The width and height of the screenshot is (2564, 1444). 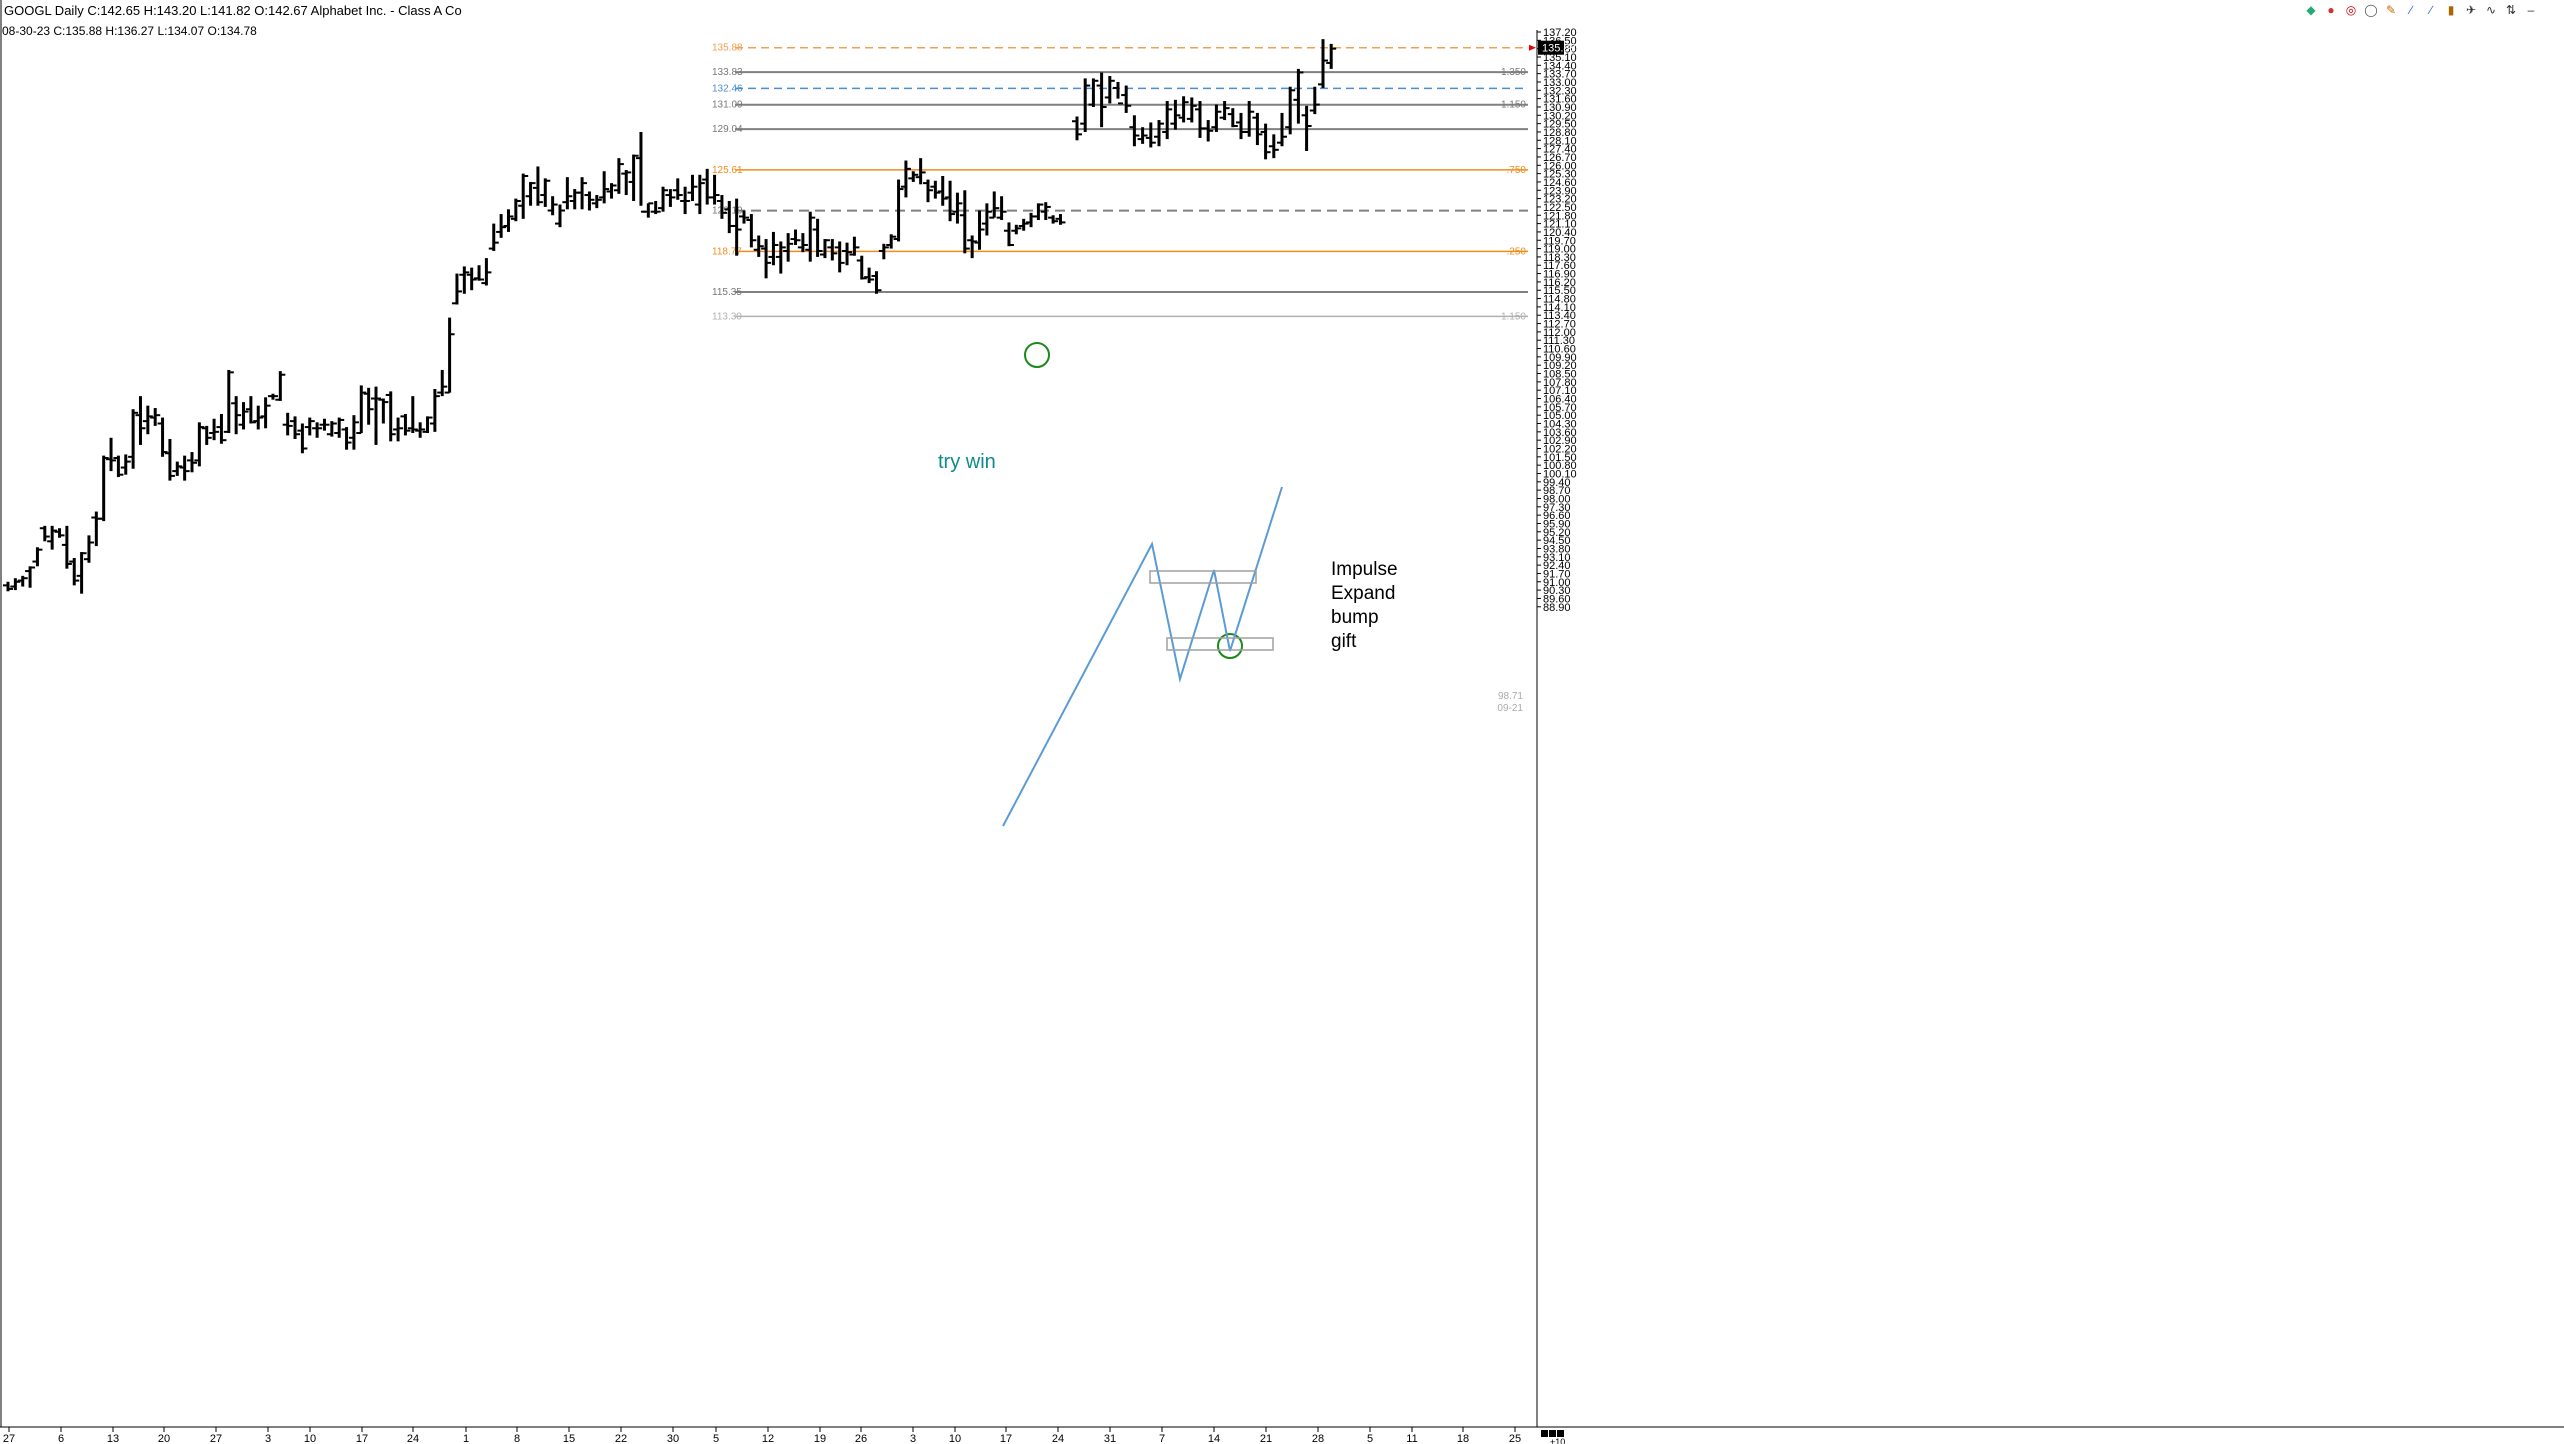 I want to click on circle-icon: ◎, so click(x=2351, y=10).